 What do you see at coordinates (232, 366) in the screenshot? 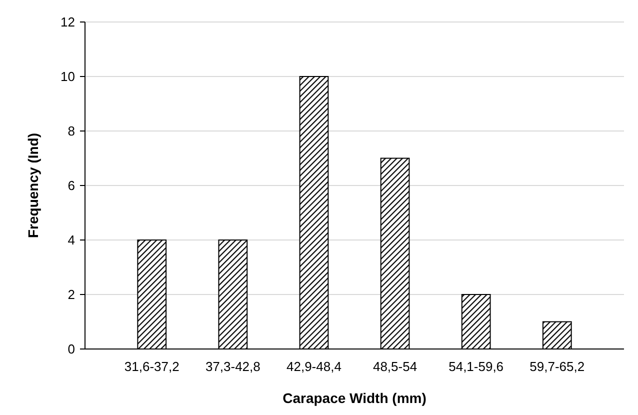
I see `x-tick-label: 37,3-42,8` at bounding box center [232, 366].